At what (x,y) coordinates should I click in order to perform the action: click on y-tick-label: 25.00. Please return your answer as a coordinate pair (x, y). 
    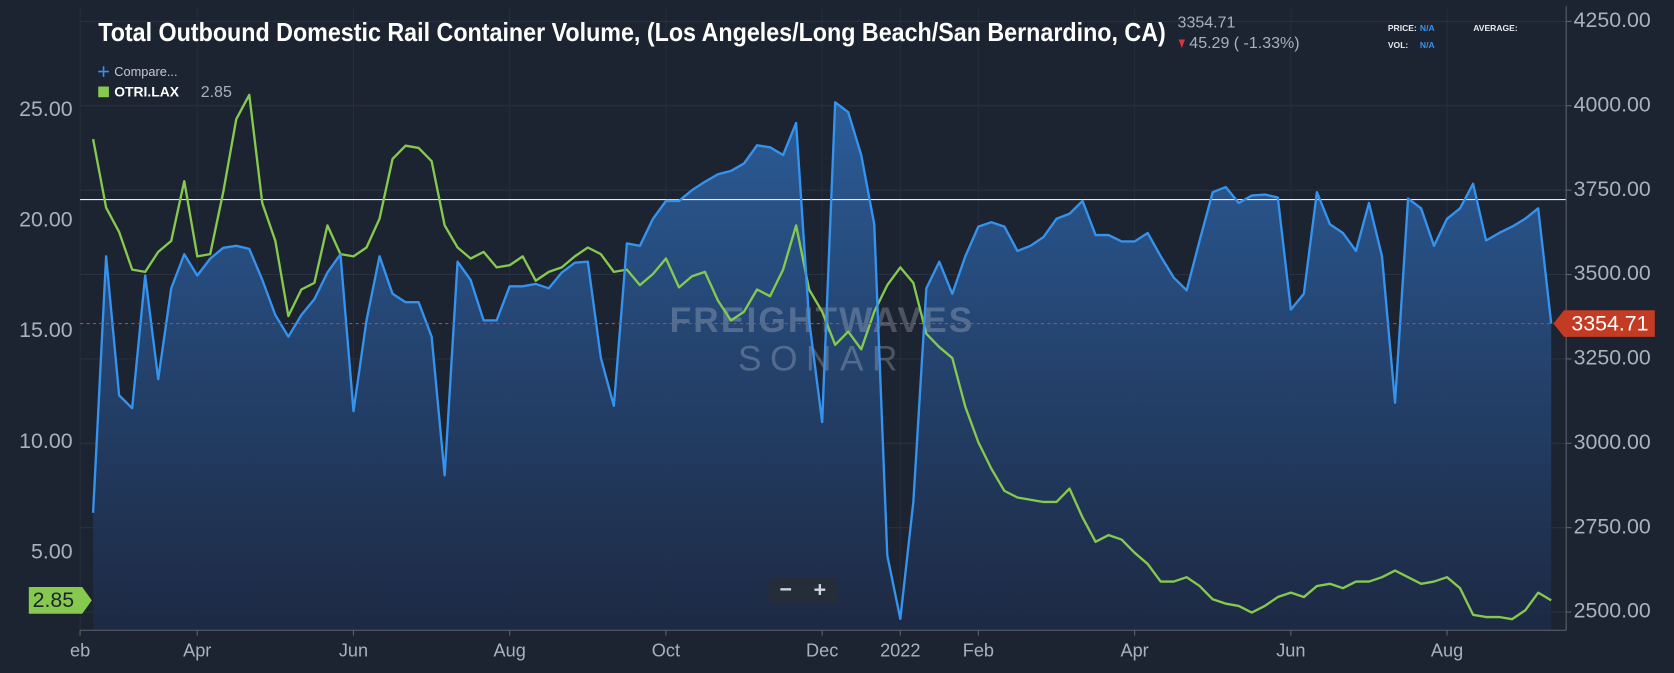
    Looking at the image, I should click on (46, 109).